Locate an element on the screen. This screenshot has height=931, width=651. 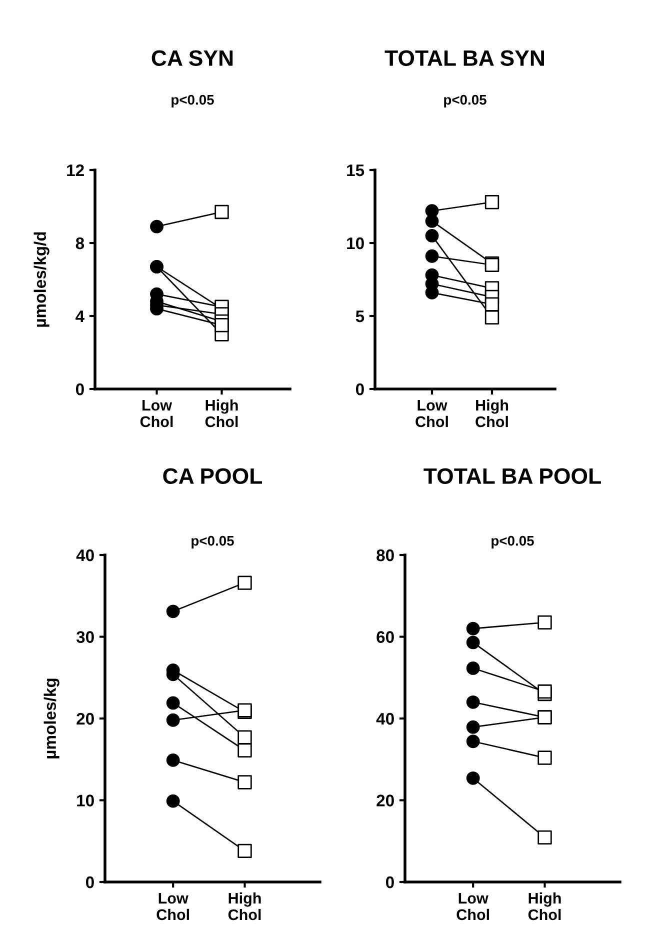
y-tick-label: 80 is located at coordinates (385, 555).